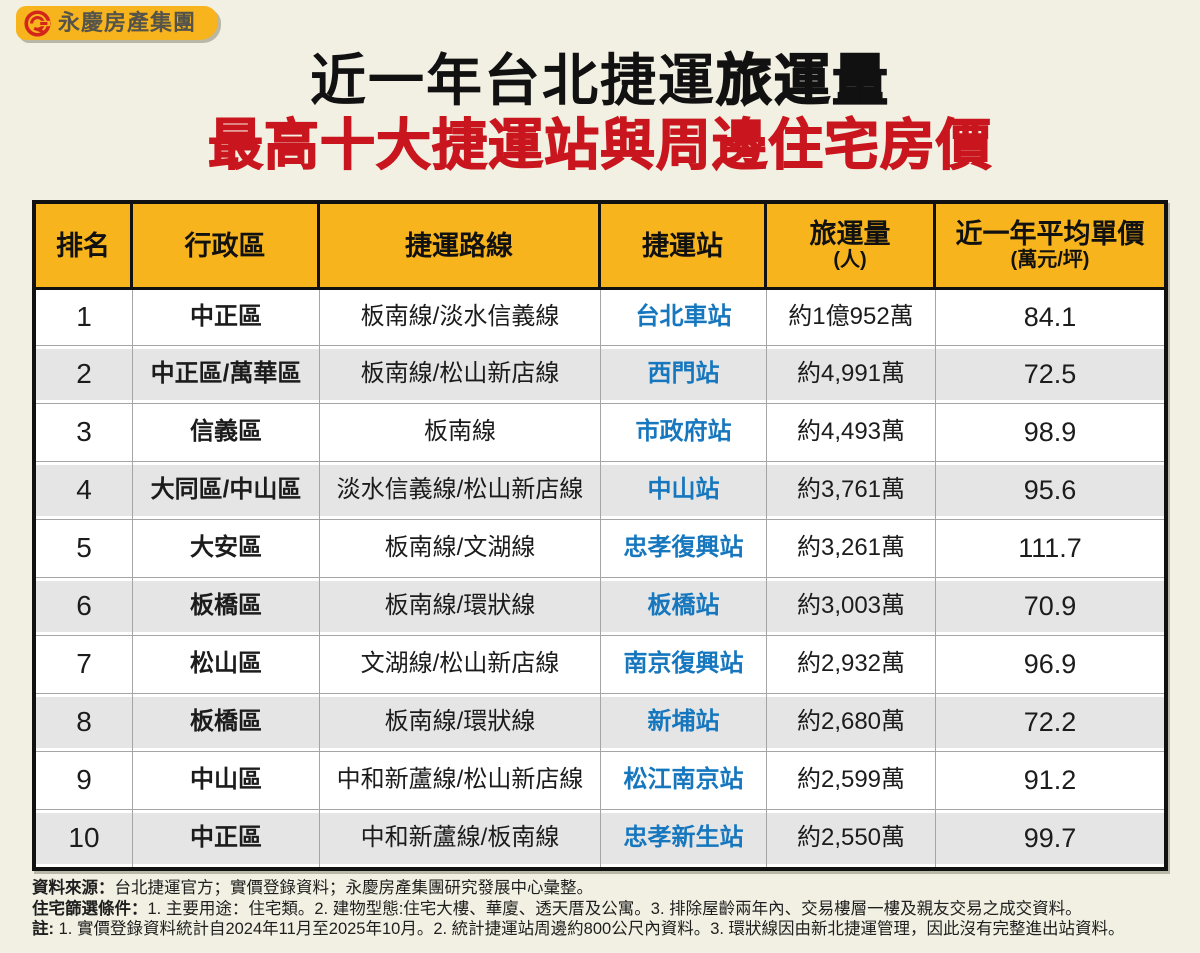 This screenshot has width=1200, height=953. What do you see at coordinates (684, 722) in the screenshot?
I see `cell-station: 新埔站` at bounding box center [684, 722].